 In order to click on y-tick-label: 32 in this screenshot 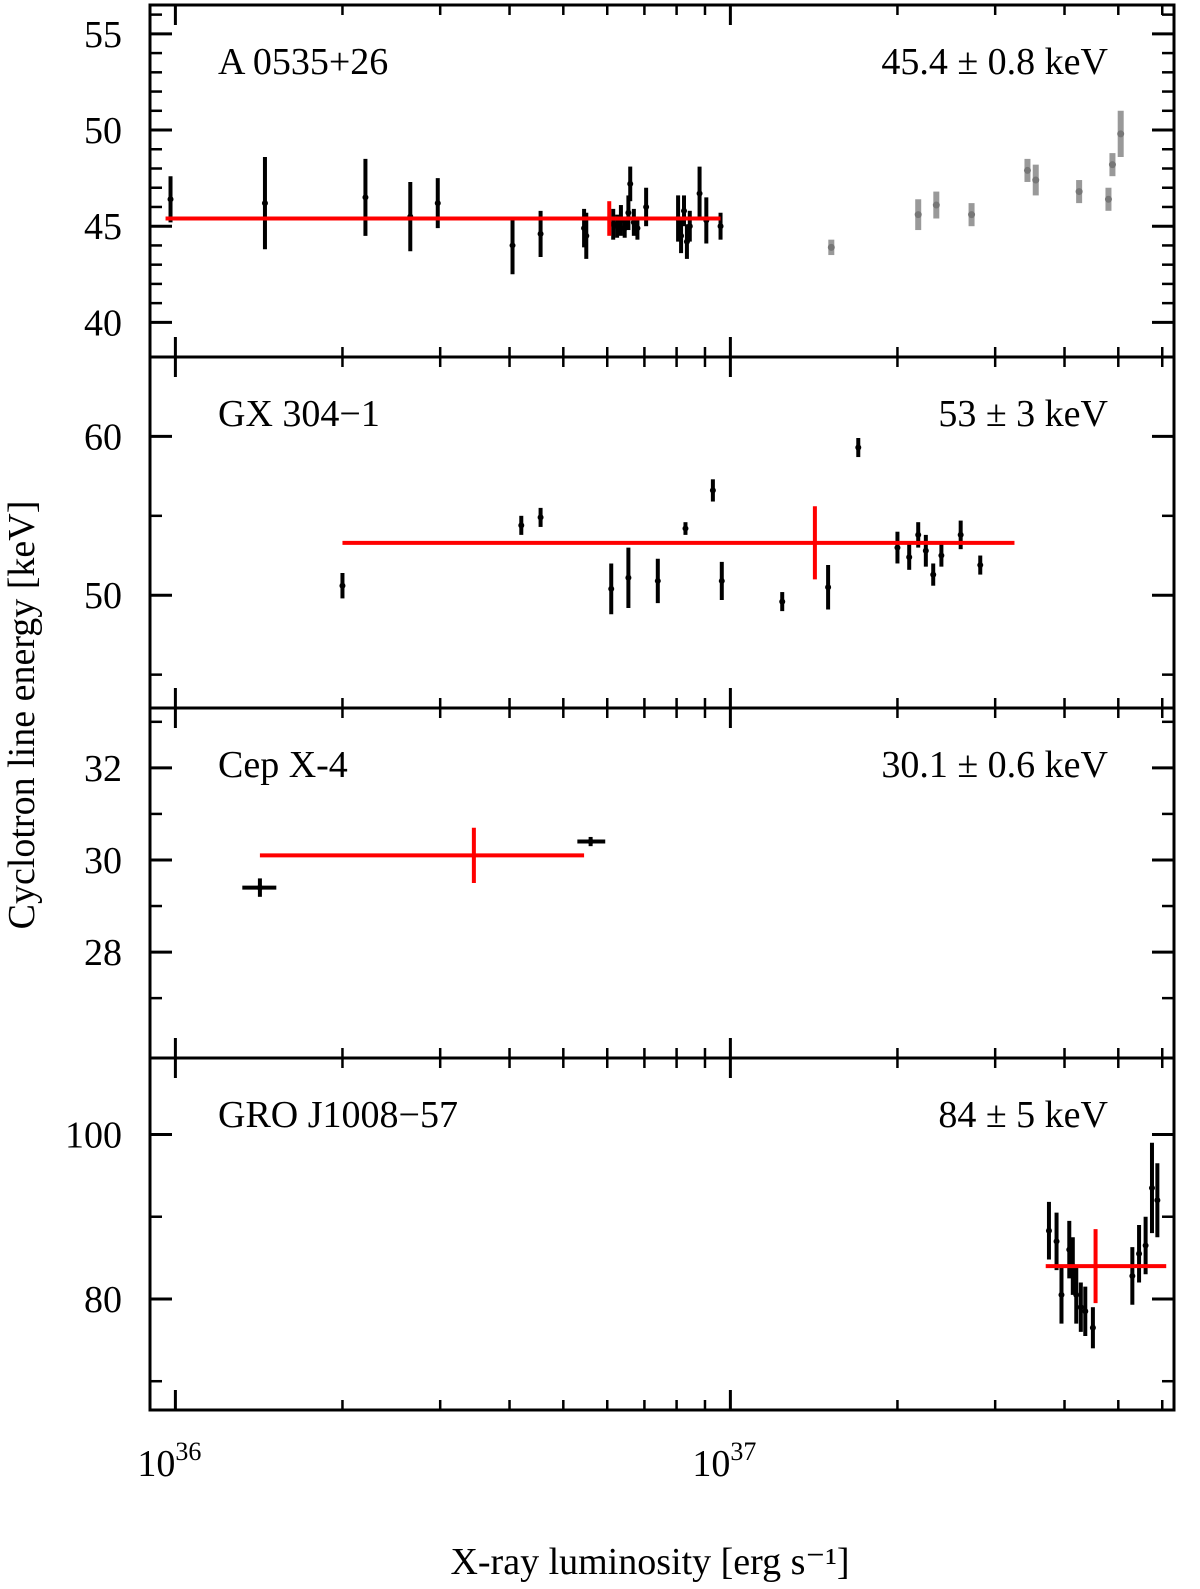, I will do `click(103, 769)`.